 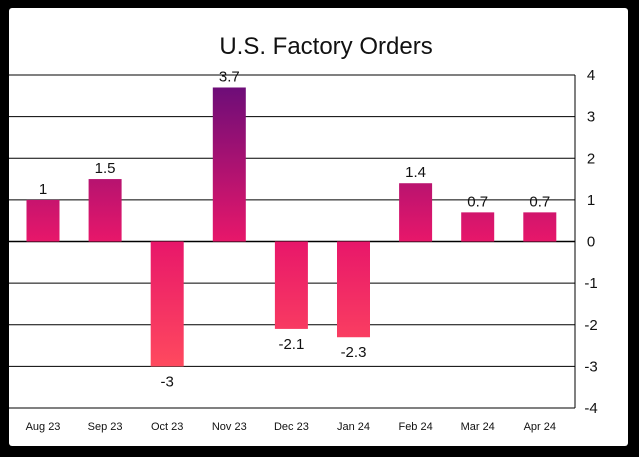 I want to click on bar-value-label: -2.3, so click(x=354, y=352).